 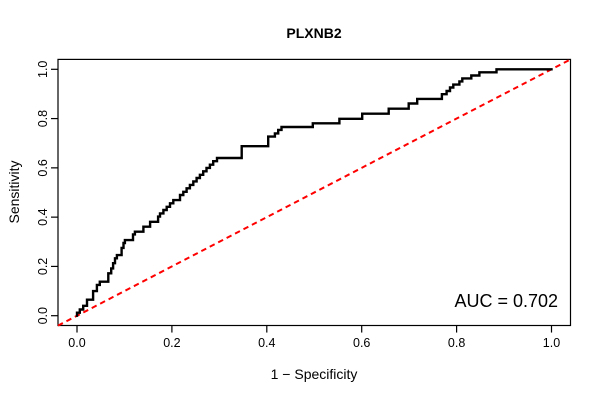 I want to click on x-tick-label: 0.6, so click(x=361, y=343).